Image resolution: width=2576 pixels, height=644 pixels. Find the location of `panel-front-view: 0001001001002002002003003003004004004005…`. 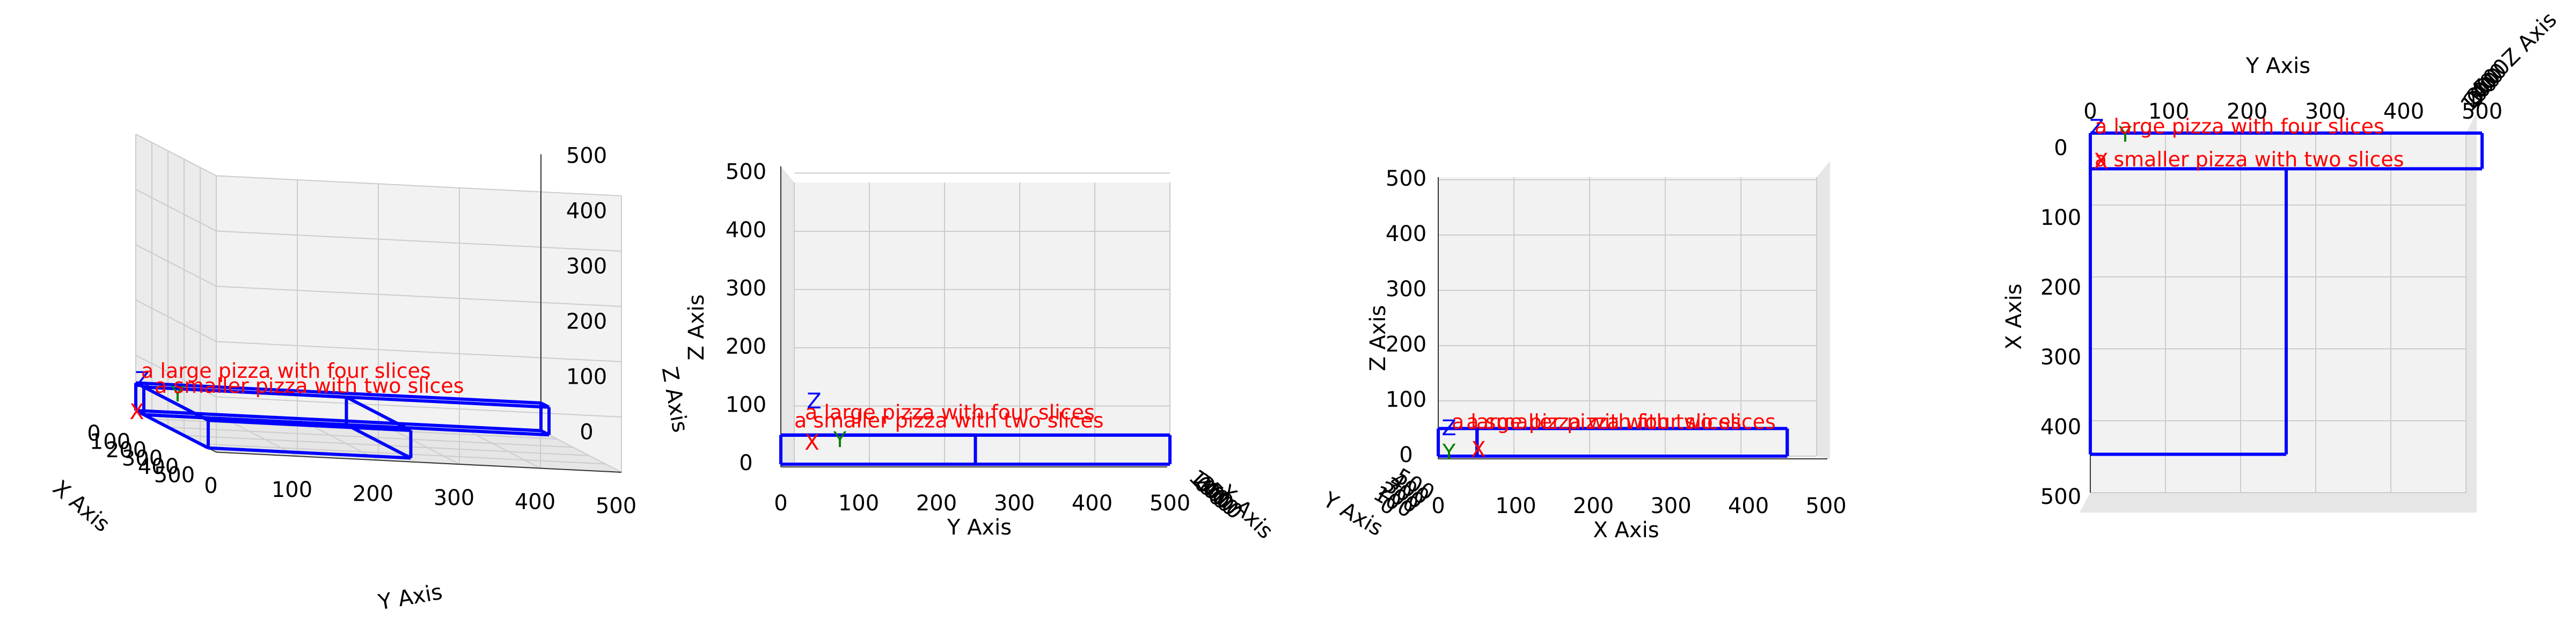

panel-front-view: 0001001001002002002003003003004004004005… is located at coordinates (981, 352).